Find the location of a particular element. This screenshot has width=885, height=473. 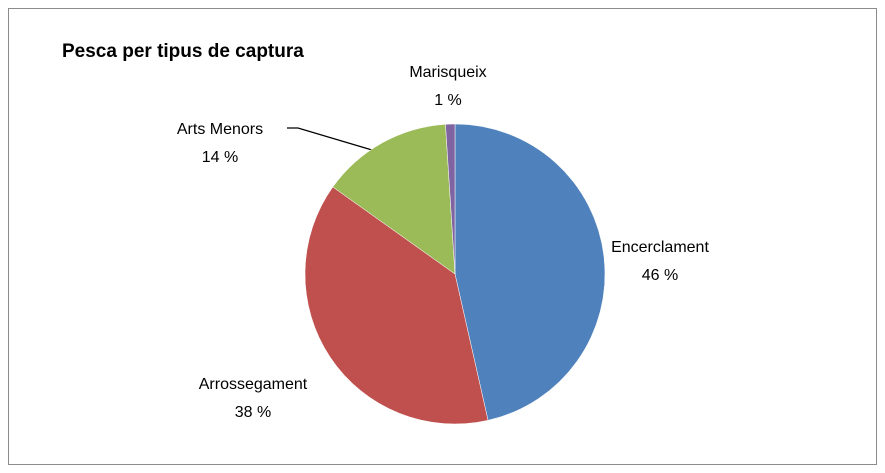

slice-label: Encerclament is located at coordinates (660, 247).